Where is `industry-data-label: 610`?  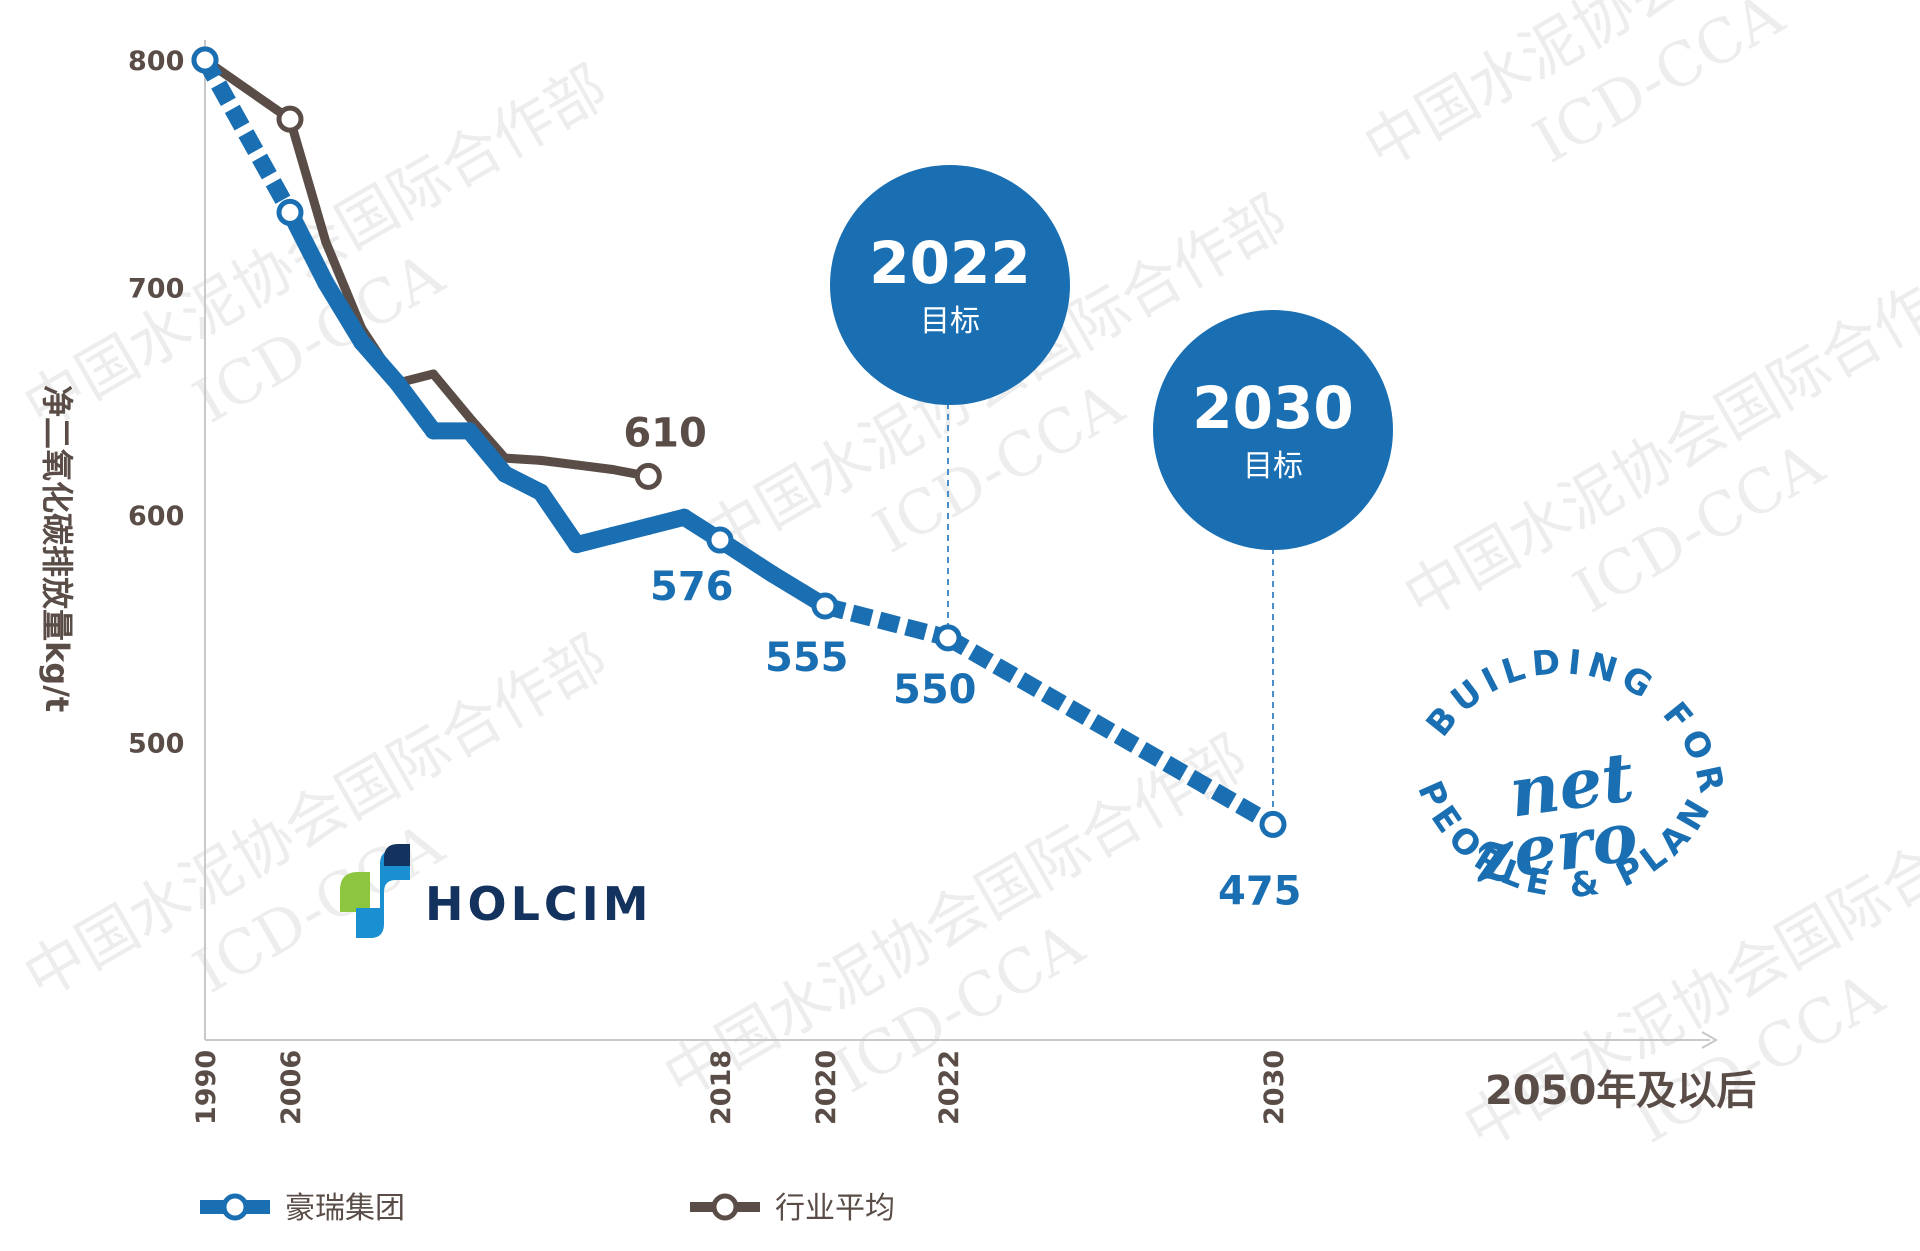 industry-data-label: 610 is located at coordinates (665, 433).